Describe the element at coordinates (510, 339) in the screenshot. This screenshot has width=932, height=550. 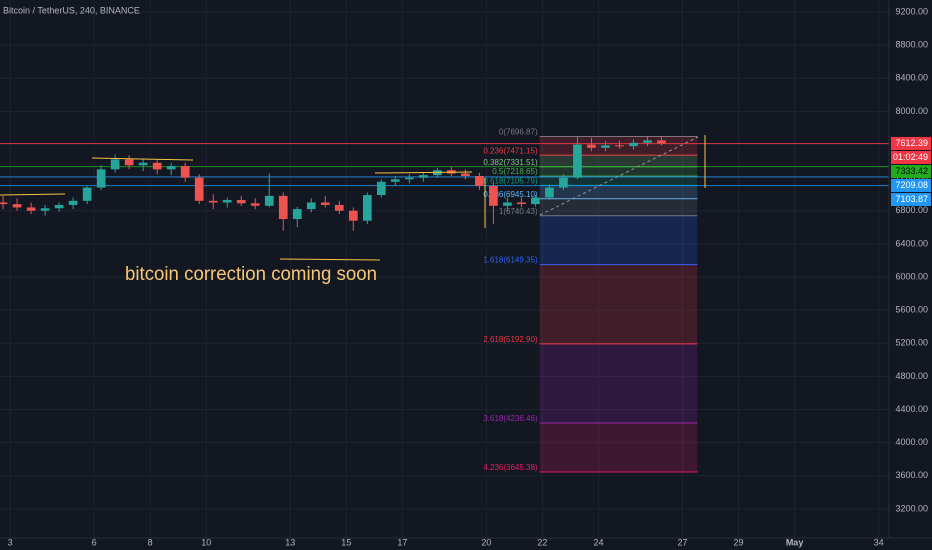
I see `fib-label: 2.618(5192.90)` at that location.